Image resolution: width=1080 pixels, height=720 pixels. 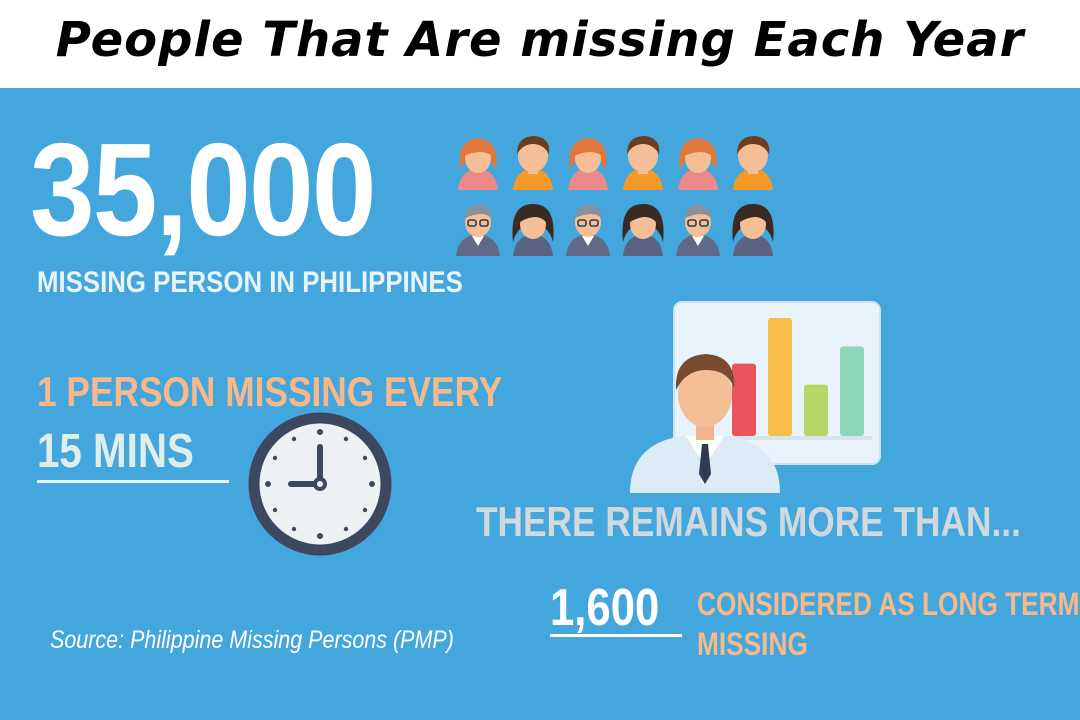 What do you see at coordinates (250, 282) in the screenshot?
I see `total-missing-label: MISSING PERSON IN PHILIPPINES` at bounding box center [250, 282].